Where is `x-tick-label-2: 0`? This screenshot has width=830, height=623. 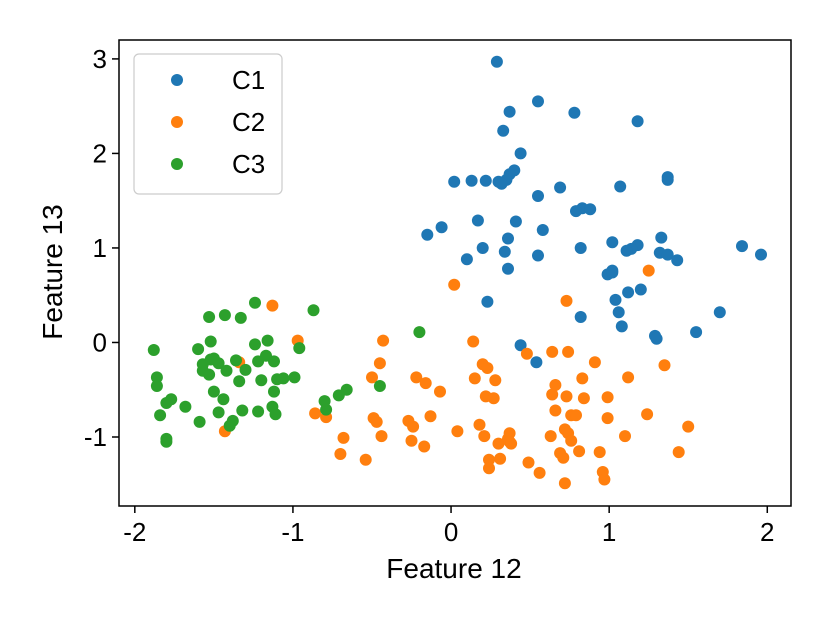 x-tick-label-2: 0 is located at coordinates (451, 532).